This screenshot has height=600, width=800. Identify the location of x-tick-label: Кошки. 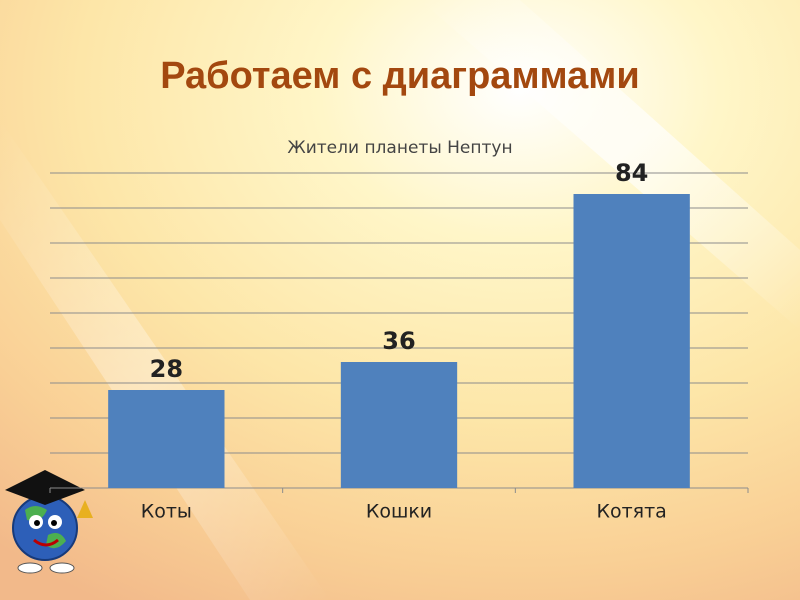
(399, 512).